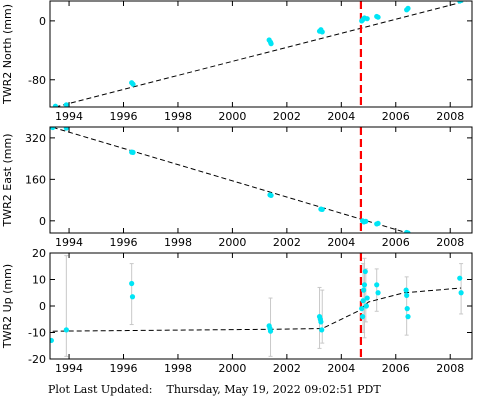 The width and height of the screenshot is (481, 400). What do you see at coordinates (37, 80) in the screenshot?
I see `y-tick-label: -80` at bounding box center [37, 80].